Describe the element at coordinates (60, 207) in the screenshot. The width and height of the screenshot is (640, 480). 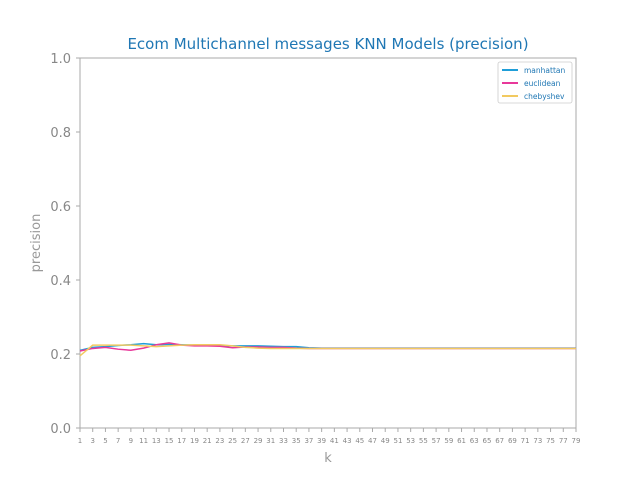
I see `y-tick-label: 0.6` at that location.